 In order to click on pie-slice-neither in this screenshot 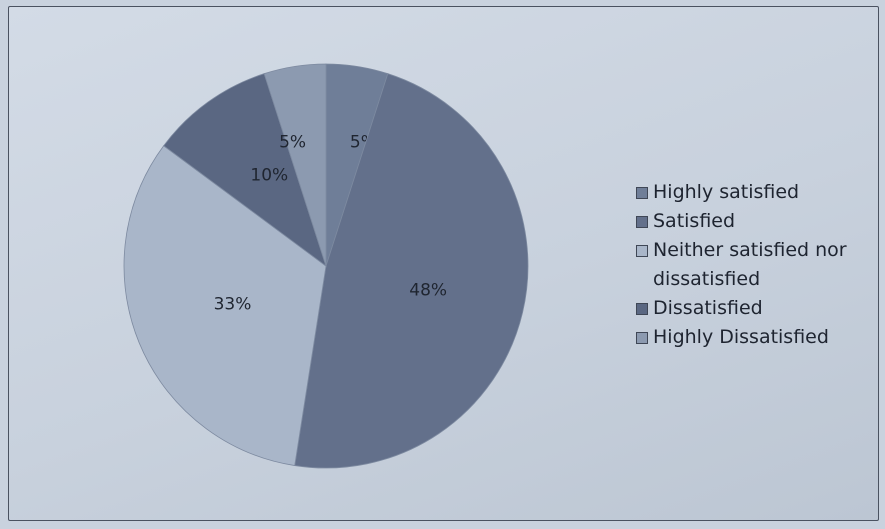, I will do `click(225, 306)`.